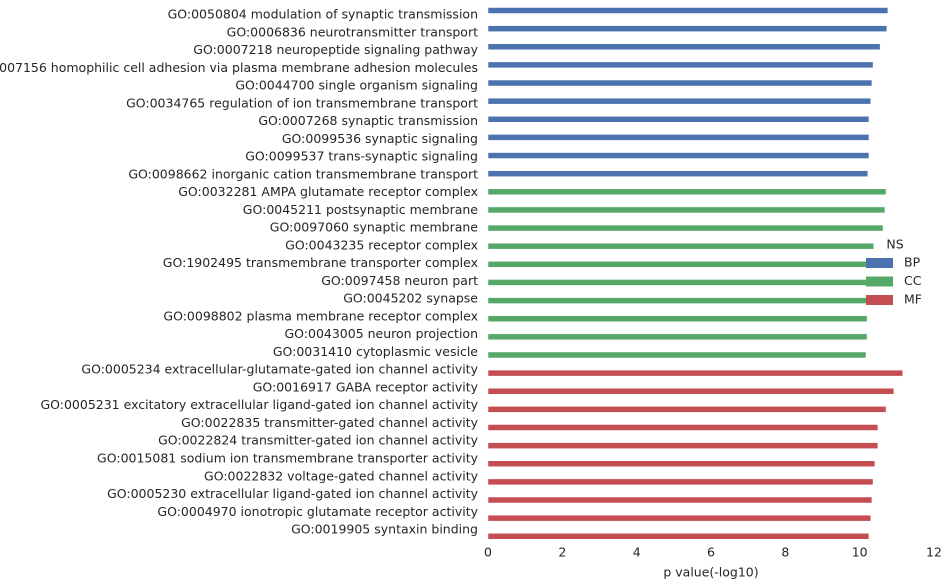 The image size is (948, 587). Describe the element at coordinates (368, 120) in the screenshot. I see `y-tick-label: GO:0007268 synaptic transmission` at that location.